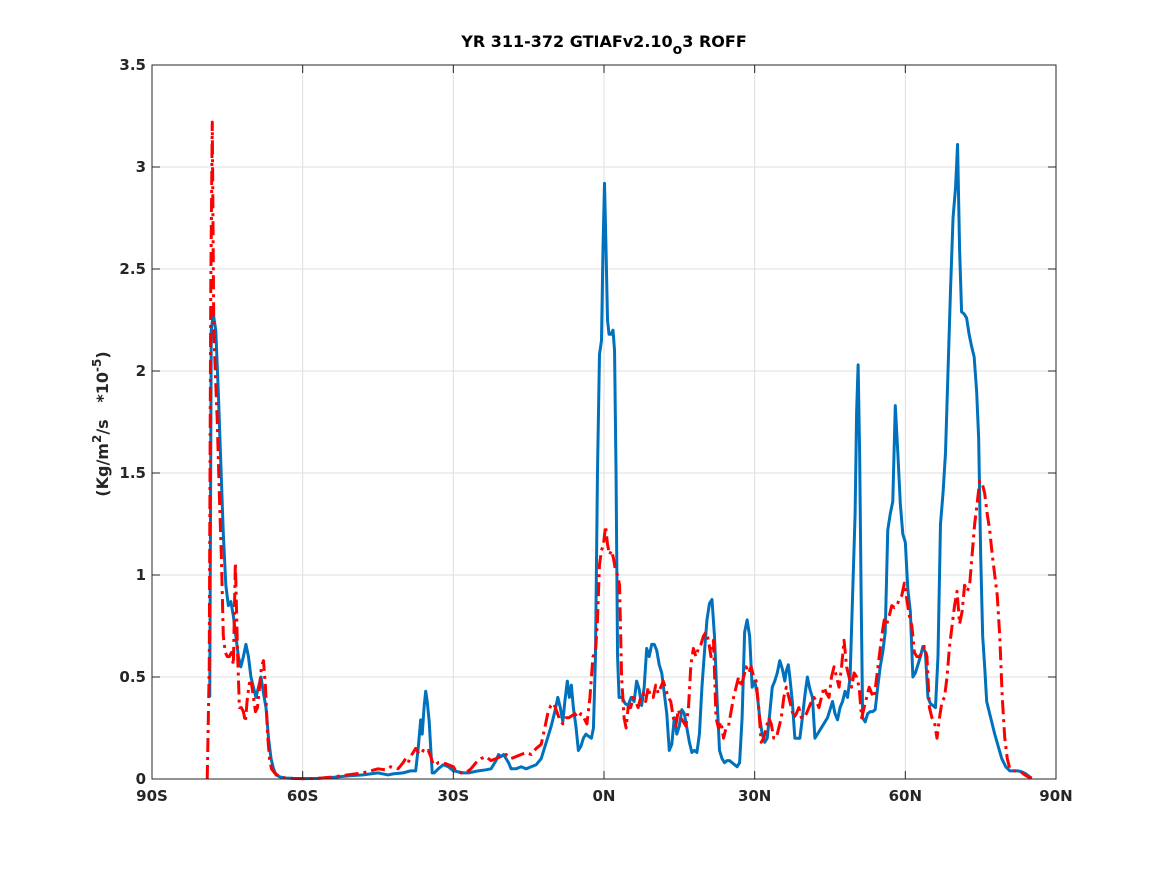 This screenshot has height=875, width=1167. Describe the element at coordinates (102, 470) in the screenshot. I see `y-axis-label-part1: (Kg/m` at that location.